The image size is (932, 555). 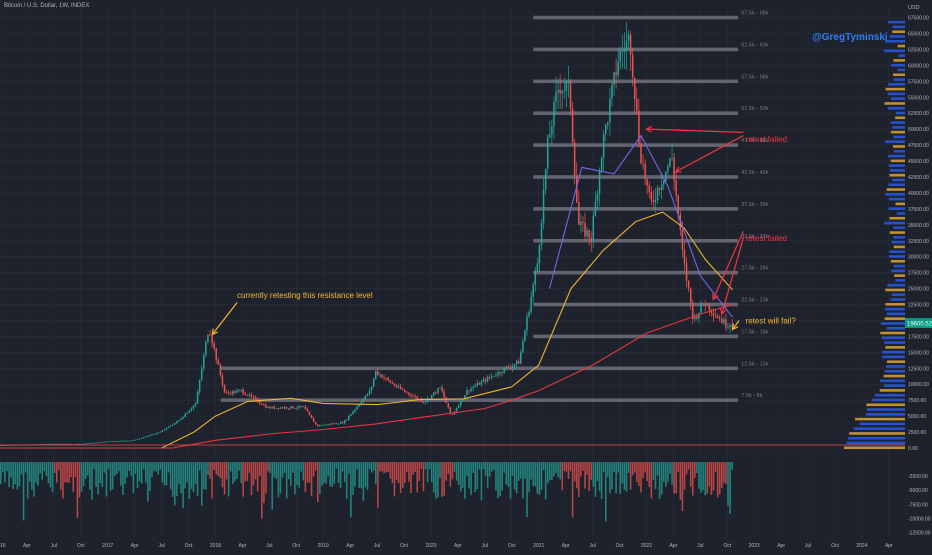 What do you see at coordinates (918, 306) in the screenshot?
I see `y-tick-label: 22500.00` at bounding box center [918, 306].